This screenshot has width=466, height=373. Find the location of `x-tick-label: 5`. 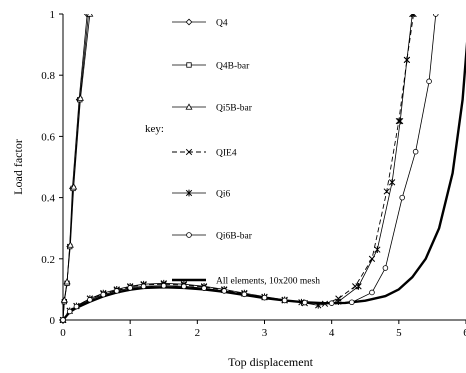

x-tick-label: 5 is located at coordinates (399, 333).